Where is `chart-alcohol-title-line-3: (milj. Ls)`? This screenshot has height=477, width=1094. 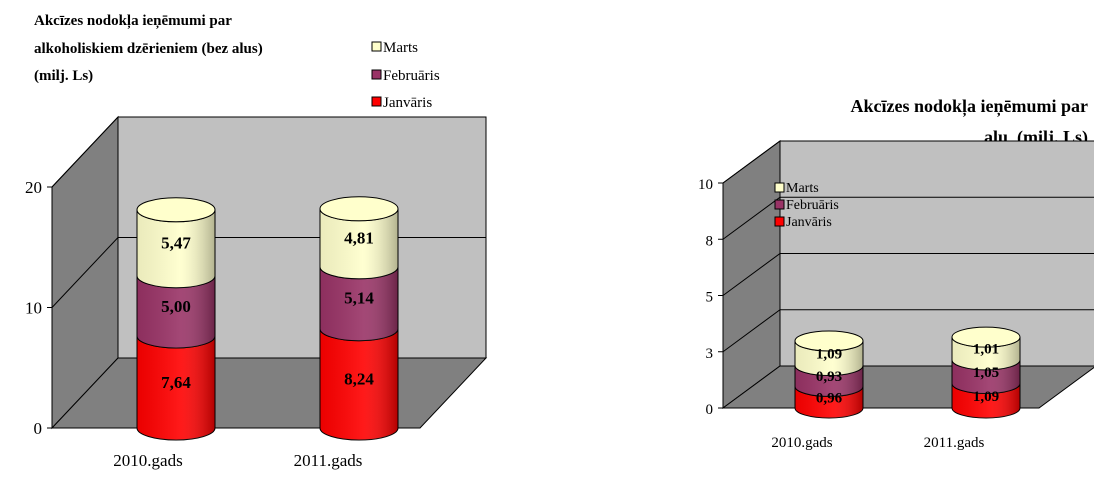
chart-alcohol-title-line-3: (milj. Ls) is located at coordinates (63, 76).